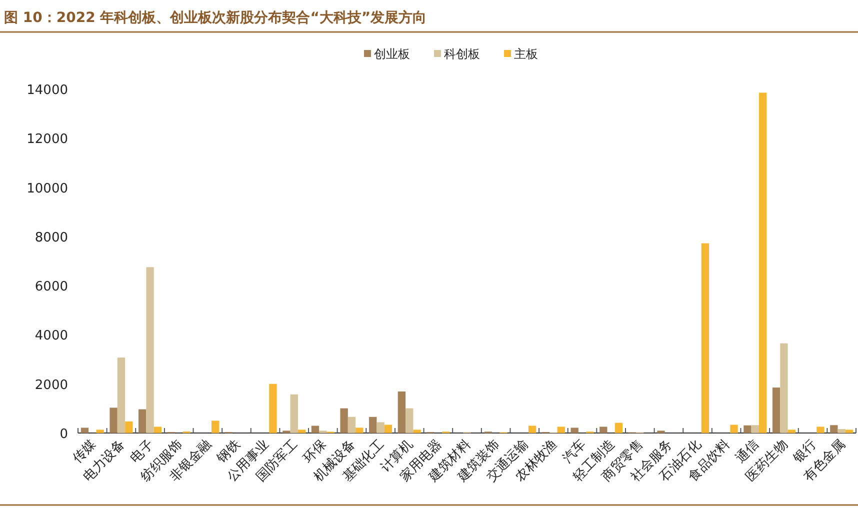 The width and height of the screenshot is (858, 523). I want to click on y-tick-label: 4000, so click(51, 336).